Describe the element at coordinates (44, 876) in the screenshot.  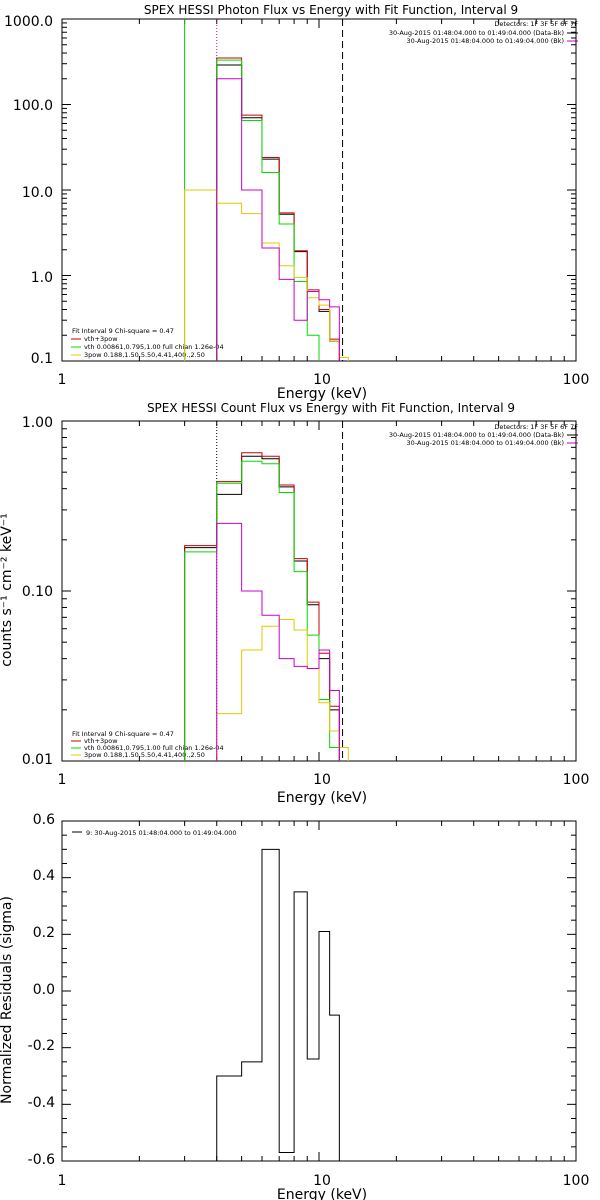
I see `residuals-ytick-5: 0.4` at that location.